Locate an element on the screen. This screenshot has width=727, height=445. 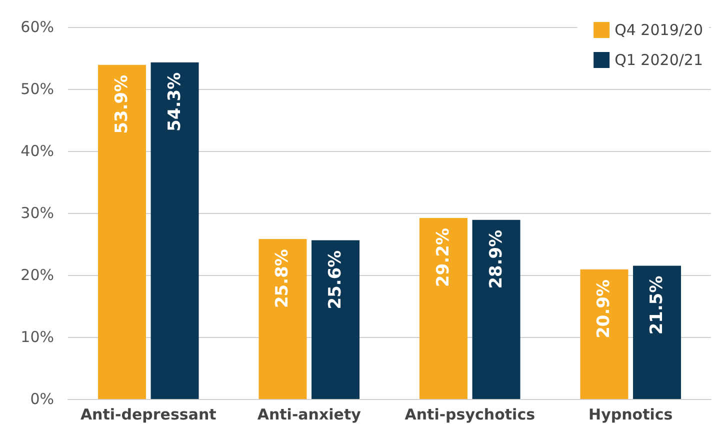
y-tick-label: 50% is located at coordinates (37, 89).